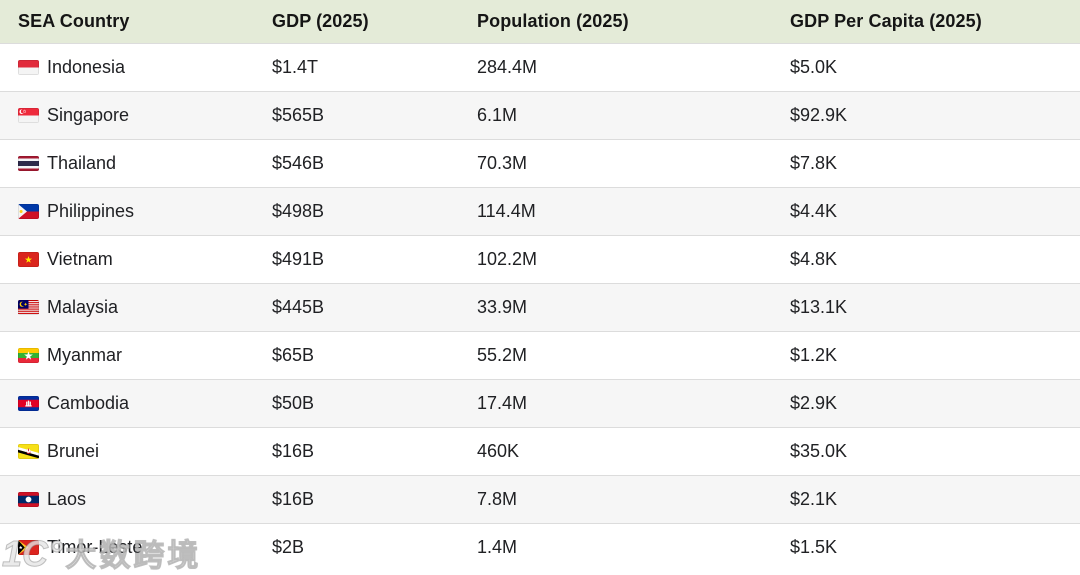  What do you see at coordinates (814, 163) in the screenshot?
I see `gdp-per-capita-cell: $7.8K` at bounding box center [814, 163].